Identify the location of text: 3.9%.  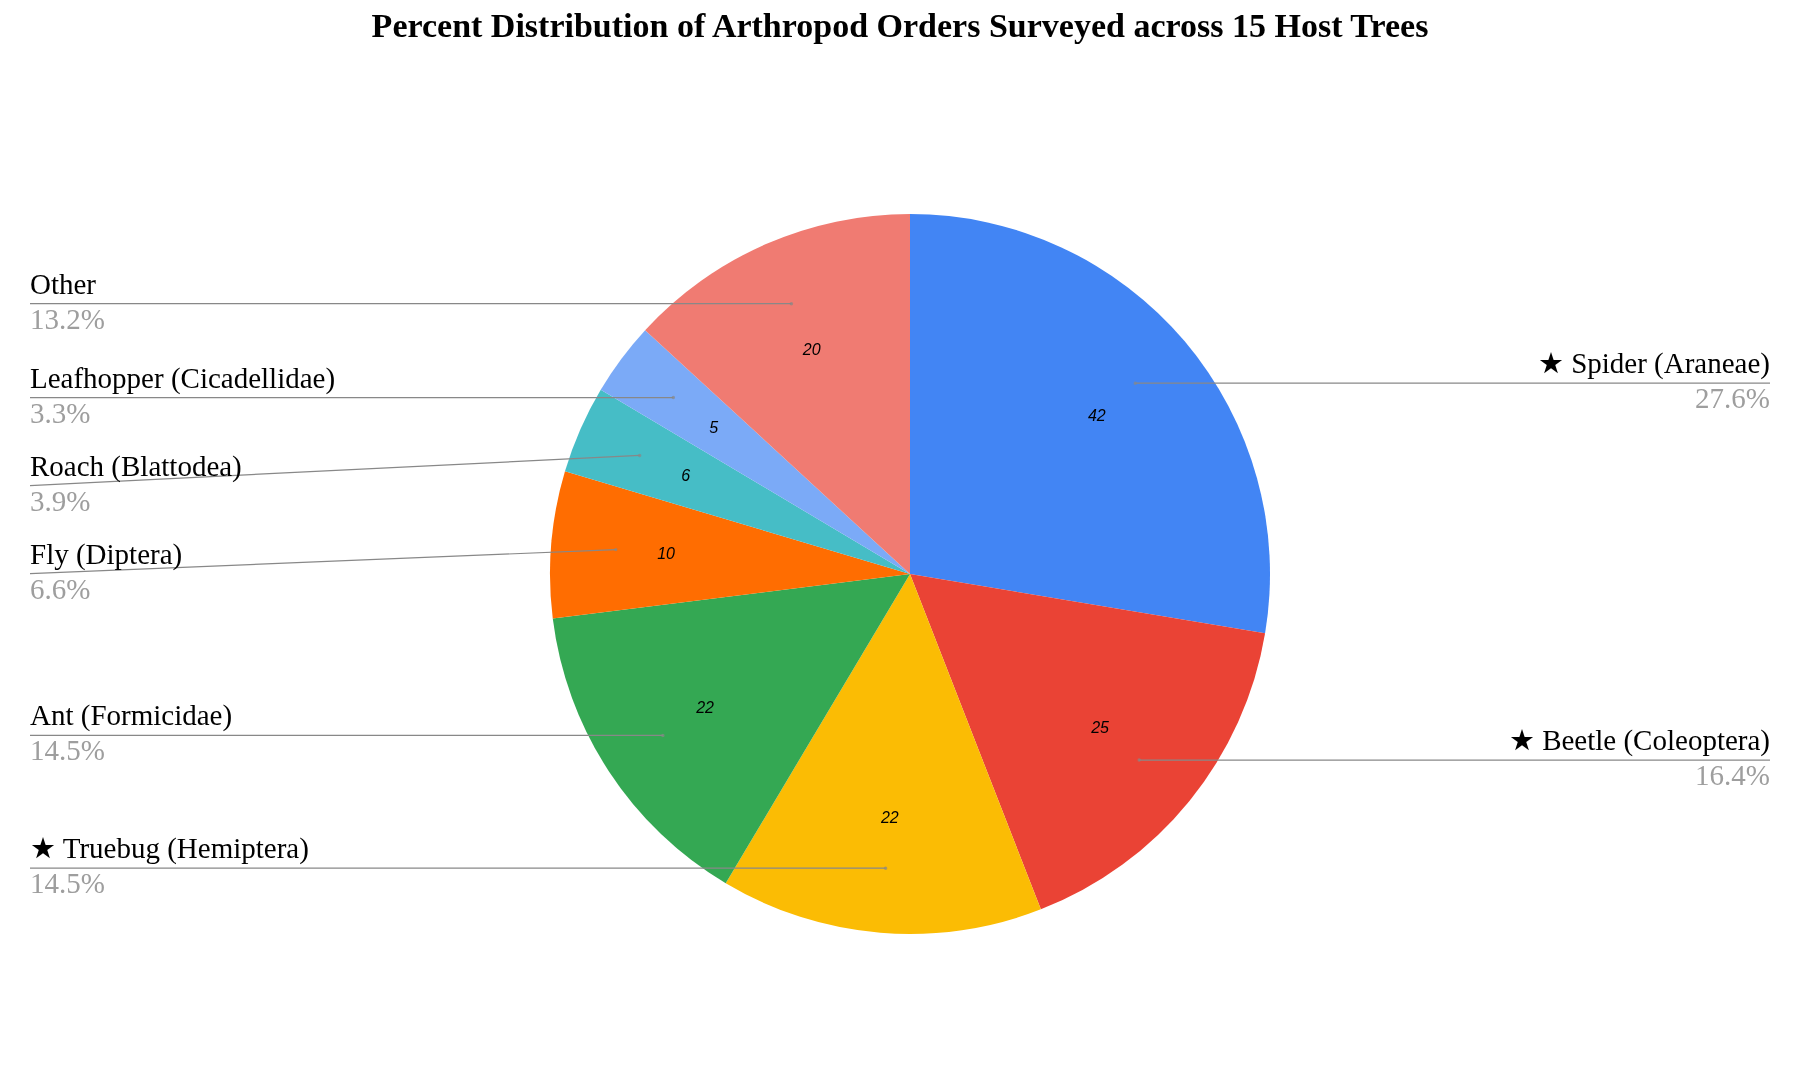
(60, 500).